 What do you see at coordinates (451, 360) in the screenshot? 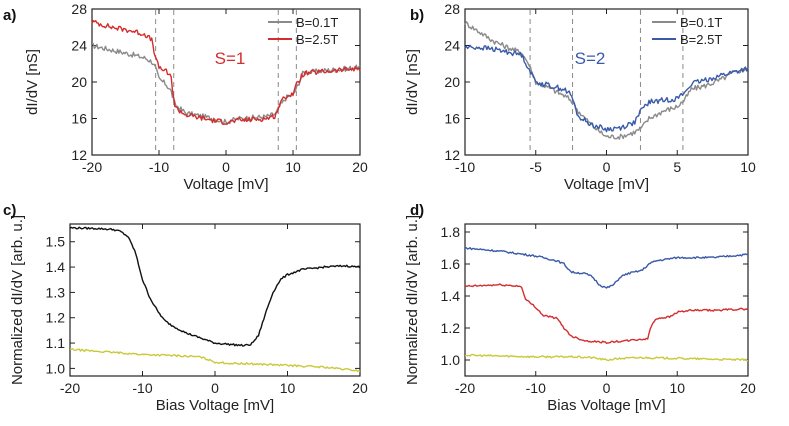
I see `panel-d-ytick-label: 1.0` at bounding box center [451, 360].